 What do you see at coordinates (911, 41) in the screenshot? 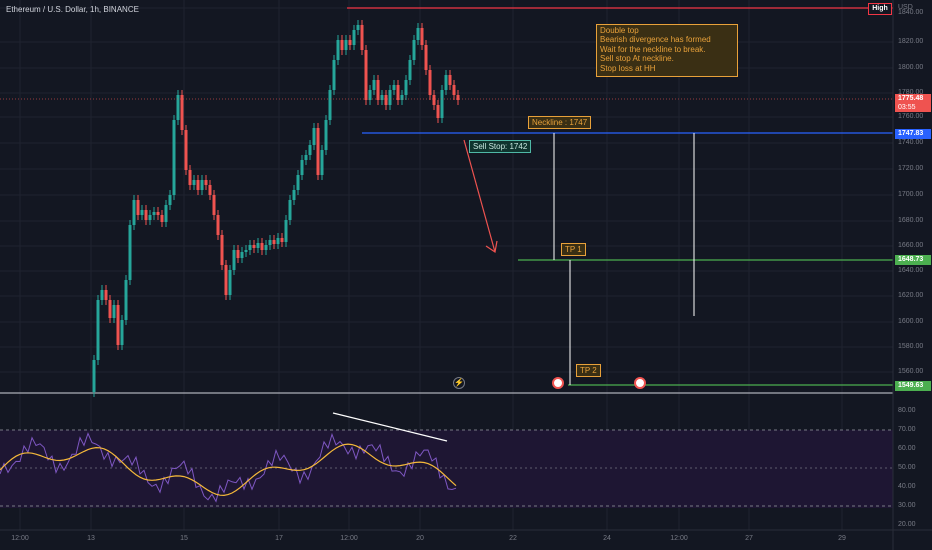
I see `price-tick-label: 1820.00` at bounding box center [911, 41].